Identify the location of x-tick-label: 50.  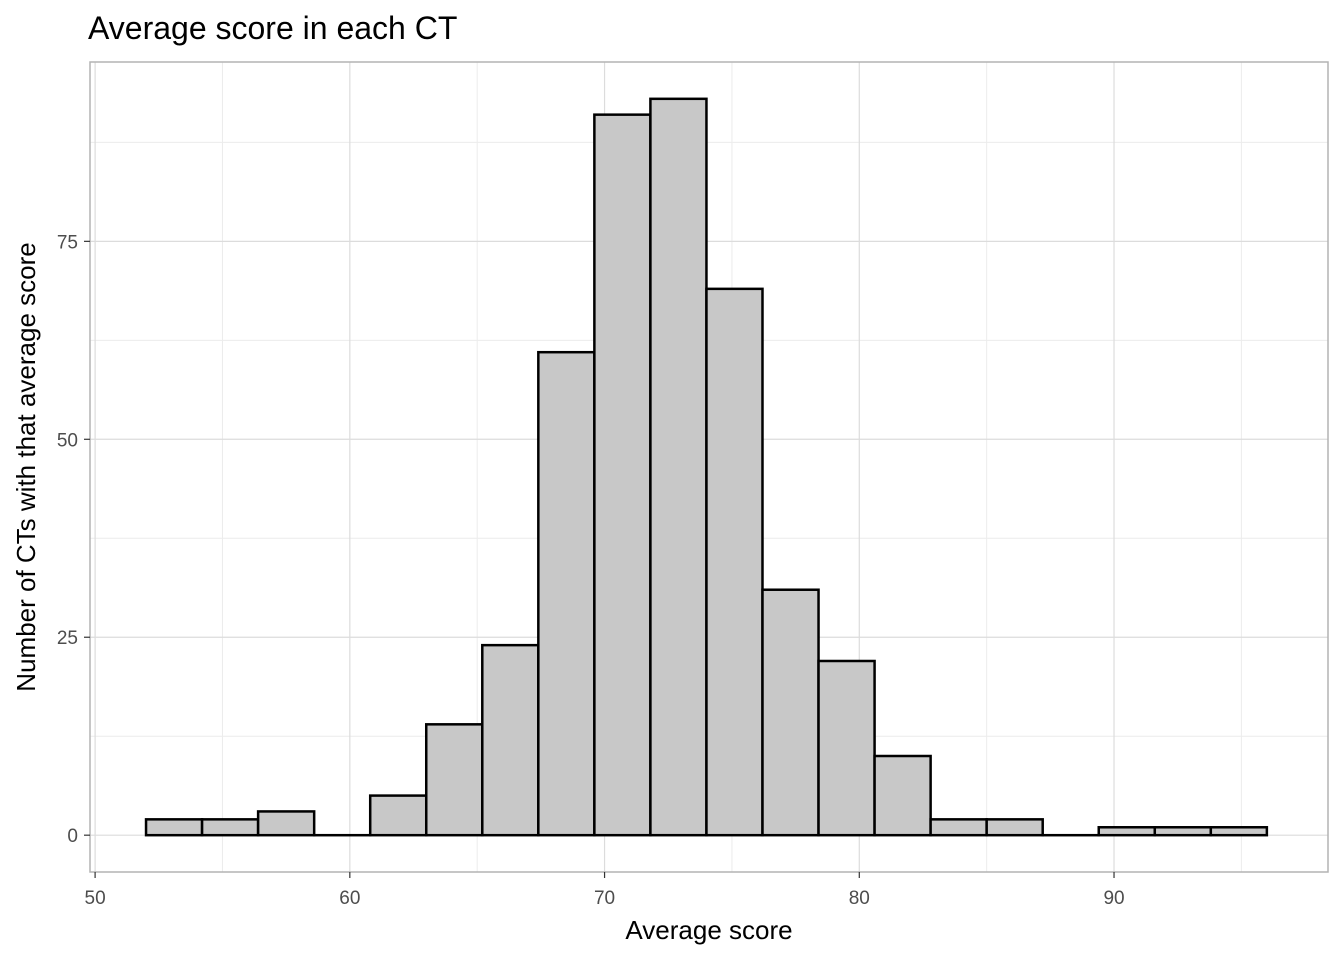
(95, 898).